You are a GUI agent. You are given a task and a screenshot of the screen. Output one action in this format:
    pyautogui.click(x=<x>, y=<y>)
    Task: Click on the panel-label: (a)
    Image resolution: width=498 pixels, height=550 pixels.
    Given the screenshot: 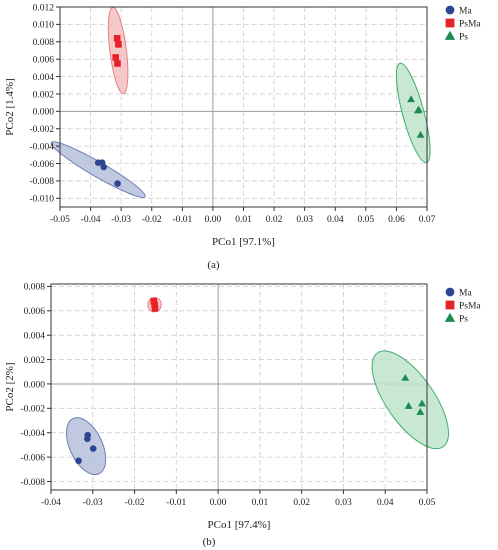 What is the action you would take?
    pyautogui.click(x=213, y=265)
    